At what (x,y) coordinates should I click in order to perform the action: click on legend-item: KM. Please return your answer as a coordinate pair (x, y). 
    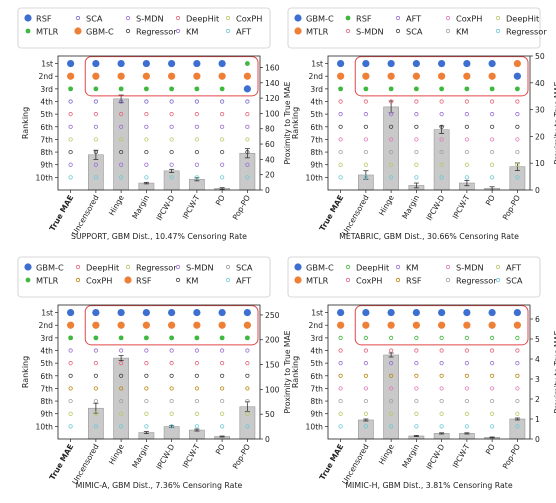
    Looking at the image, I should click on (406, 268).